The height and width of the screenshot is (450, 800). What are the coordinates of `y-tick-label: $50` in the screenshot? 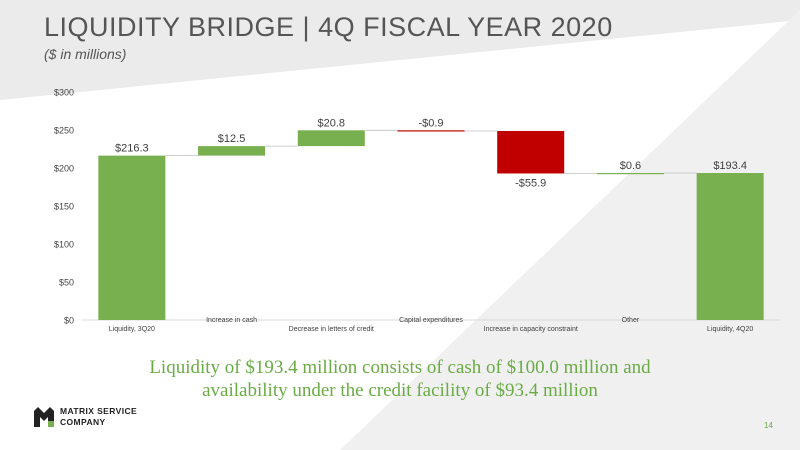 It's located at (66, 283).